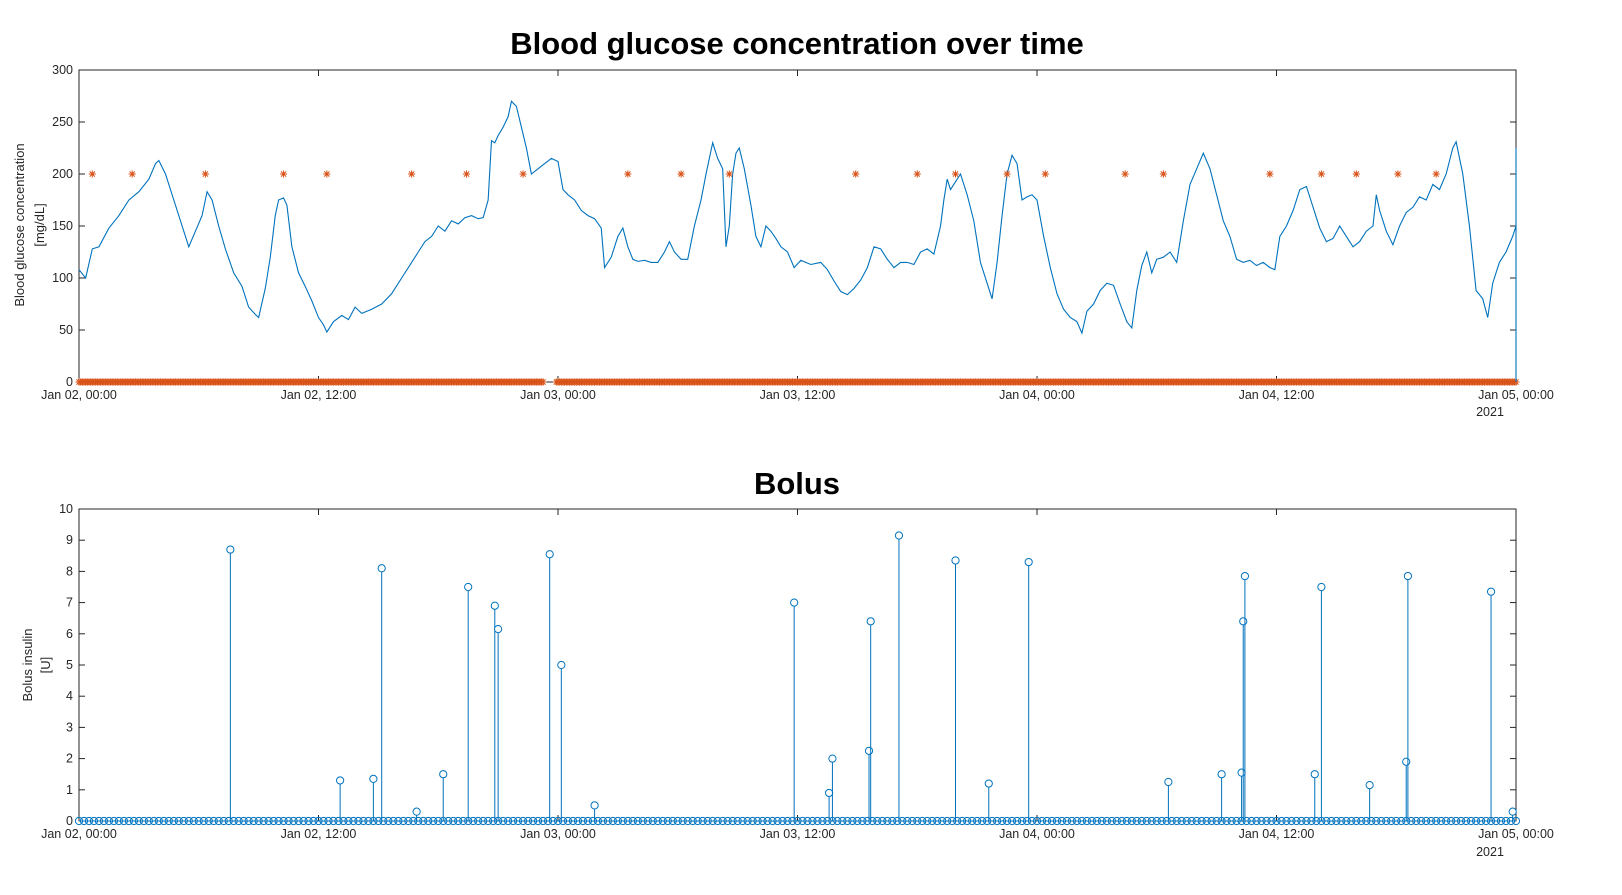 Image resolution: width=1622 pixels, height=895 pixels. What do you see at coordinates (1516, 834) in the screenshot?
I see `x-tick-label: Jan 05, 00:00` at bounding box center [1516, 834].